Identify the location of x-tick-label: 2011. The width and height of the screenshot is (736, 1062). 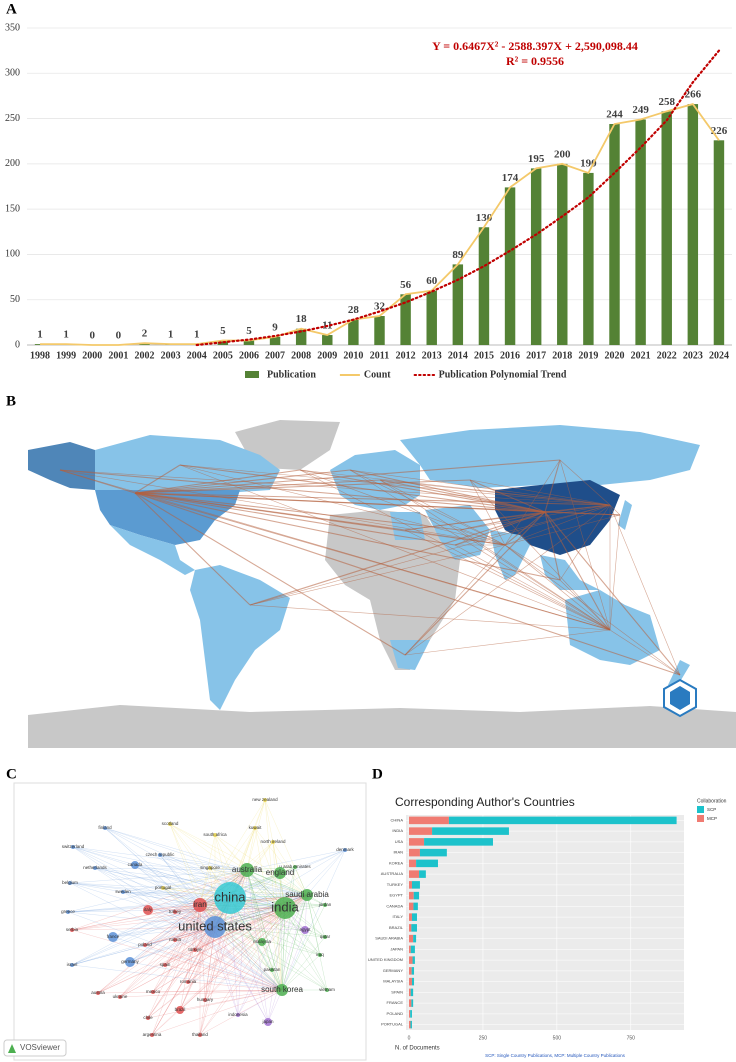
(379, 355).